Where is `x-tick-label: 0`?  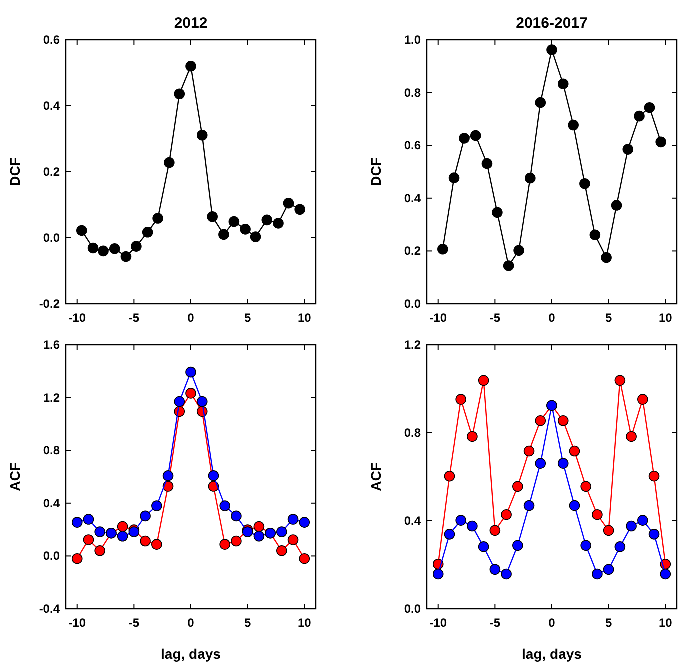
x-tick-label: 0 is located at coordinates (552, 623).